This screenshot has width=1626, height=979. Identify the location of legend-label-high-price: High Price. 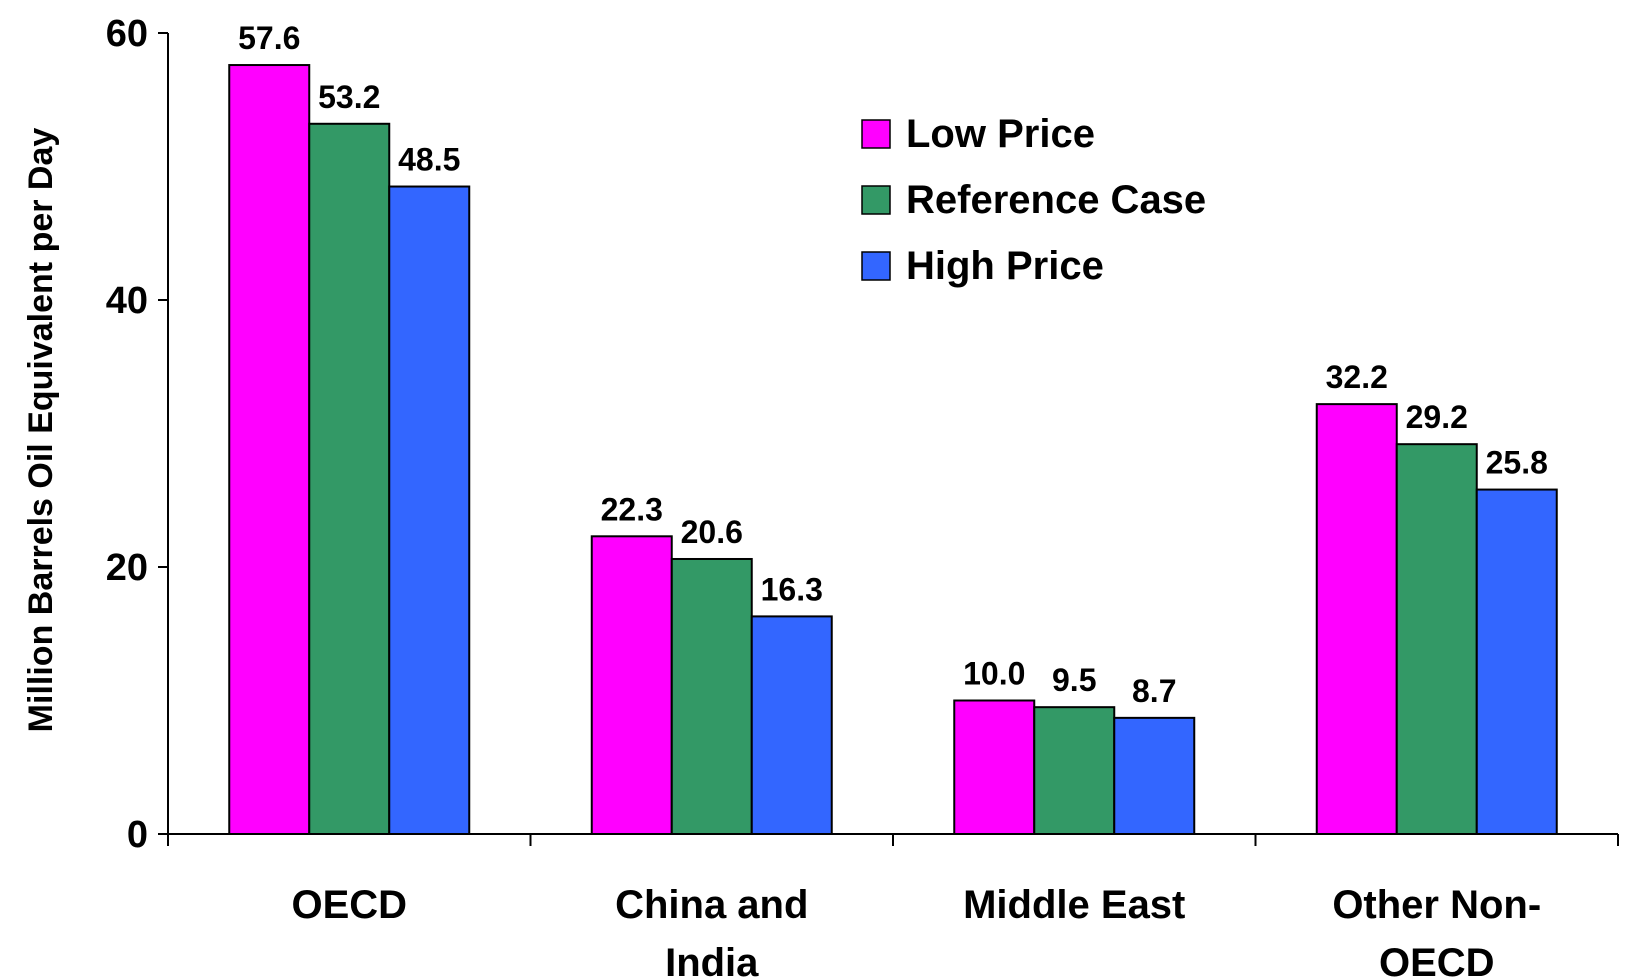
(1005, 266).